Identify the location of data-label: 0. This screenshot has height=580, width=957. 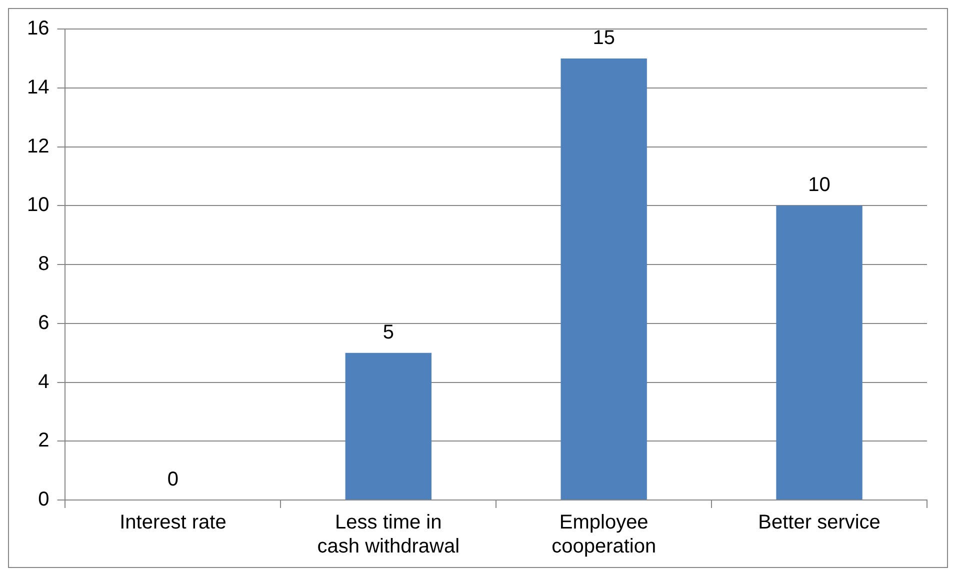
(173, 479).